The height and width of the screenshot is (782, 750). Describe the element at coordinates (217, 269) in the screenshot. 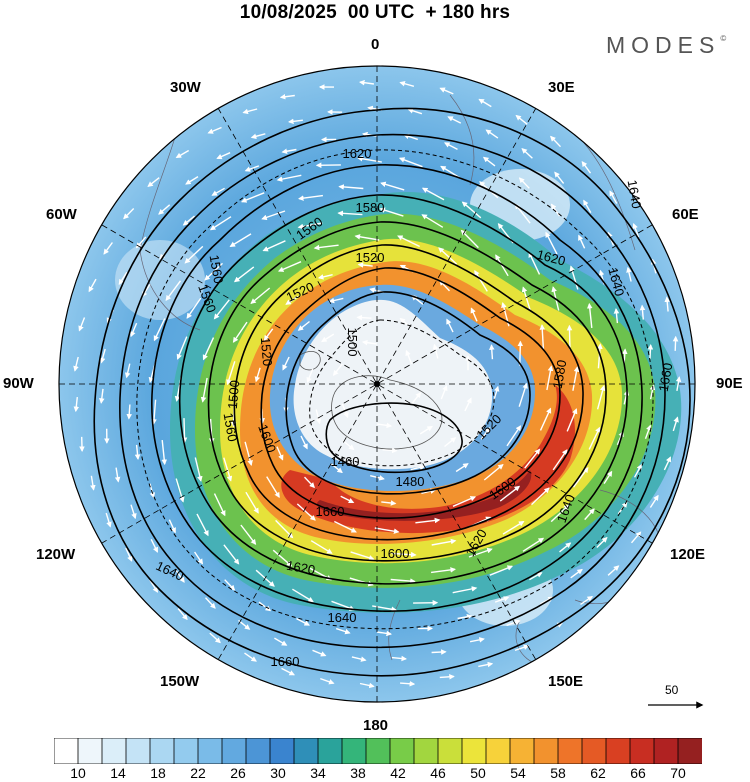

I see `contour-label: 1560` at that location.